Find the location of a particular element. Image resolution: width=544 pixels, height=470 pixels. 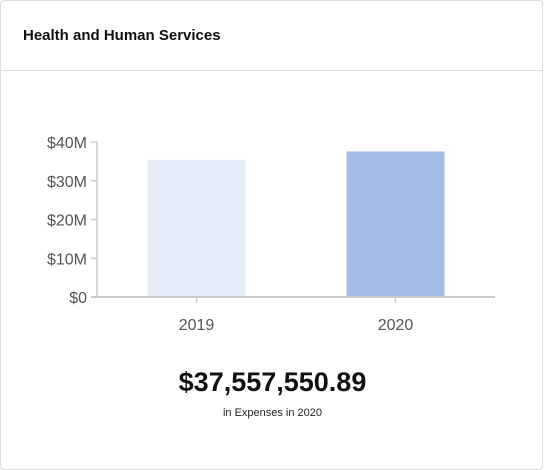

x-tick-label: 2019 is located at coordinates (197, 325).